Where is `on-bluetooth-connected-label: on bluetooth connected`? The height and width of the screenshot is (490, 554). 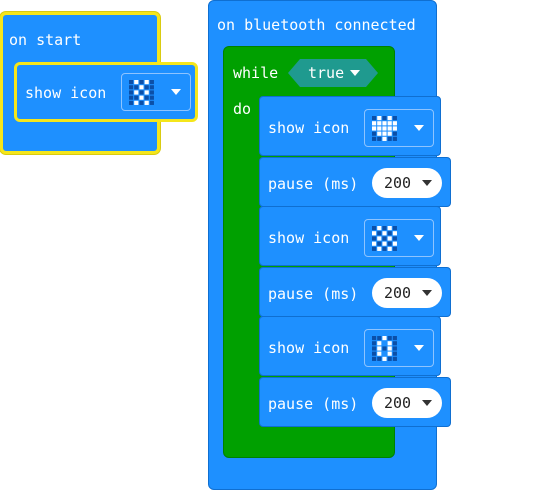 on-bluetooth-connected-label: on bluetooth connected is located at coordinates (316, 25).